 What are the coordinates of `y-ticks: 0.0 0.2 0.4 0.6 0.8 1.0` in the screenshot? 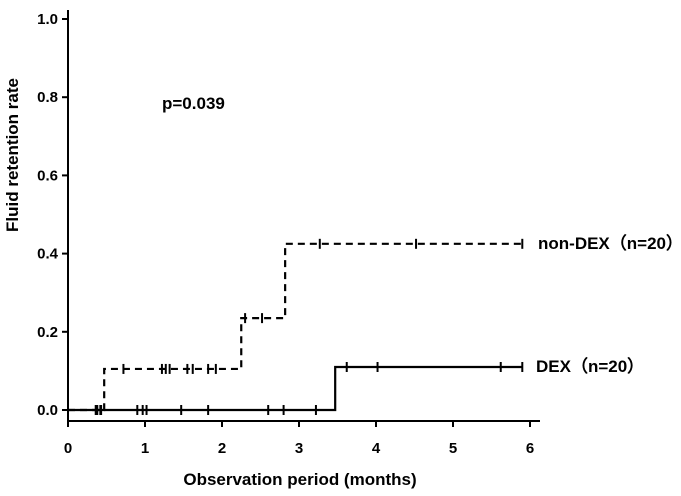 It's located at (52, 215).